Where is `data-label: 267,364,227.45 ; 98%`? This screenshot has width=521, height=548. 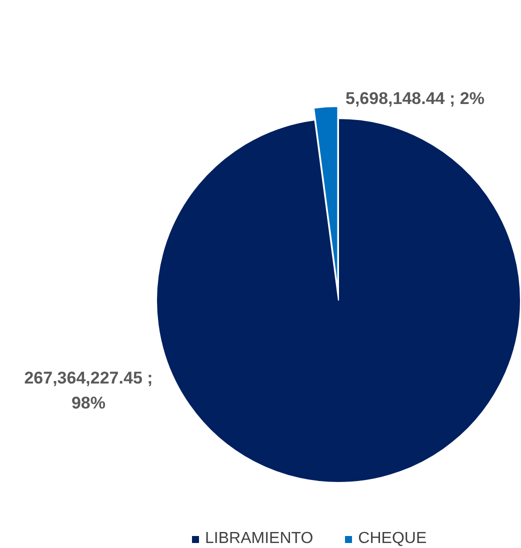 data-label: 267,364,227.45 ; 98% is located at coordinates (88, 390).